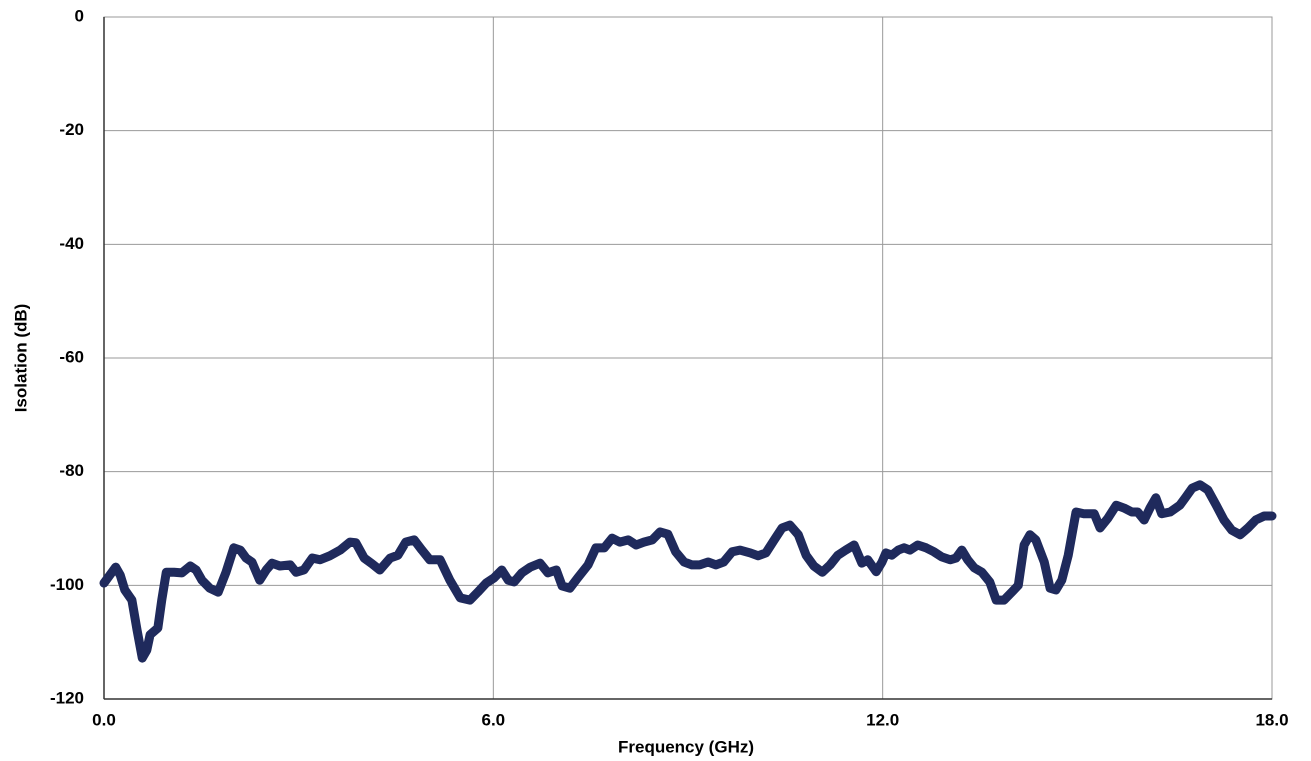 This screenshot has width=1311, height=761. What do you see at coordinates (71, 129) in the screenshot?
I see `y-tick-label: -20` at bounding box center [71, 129].